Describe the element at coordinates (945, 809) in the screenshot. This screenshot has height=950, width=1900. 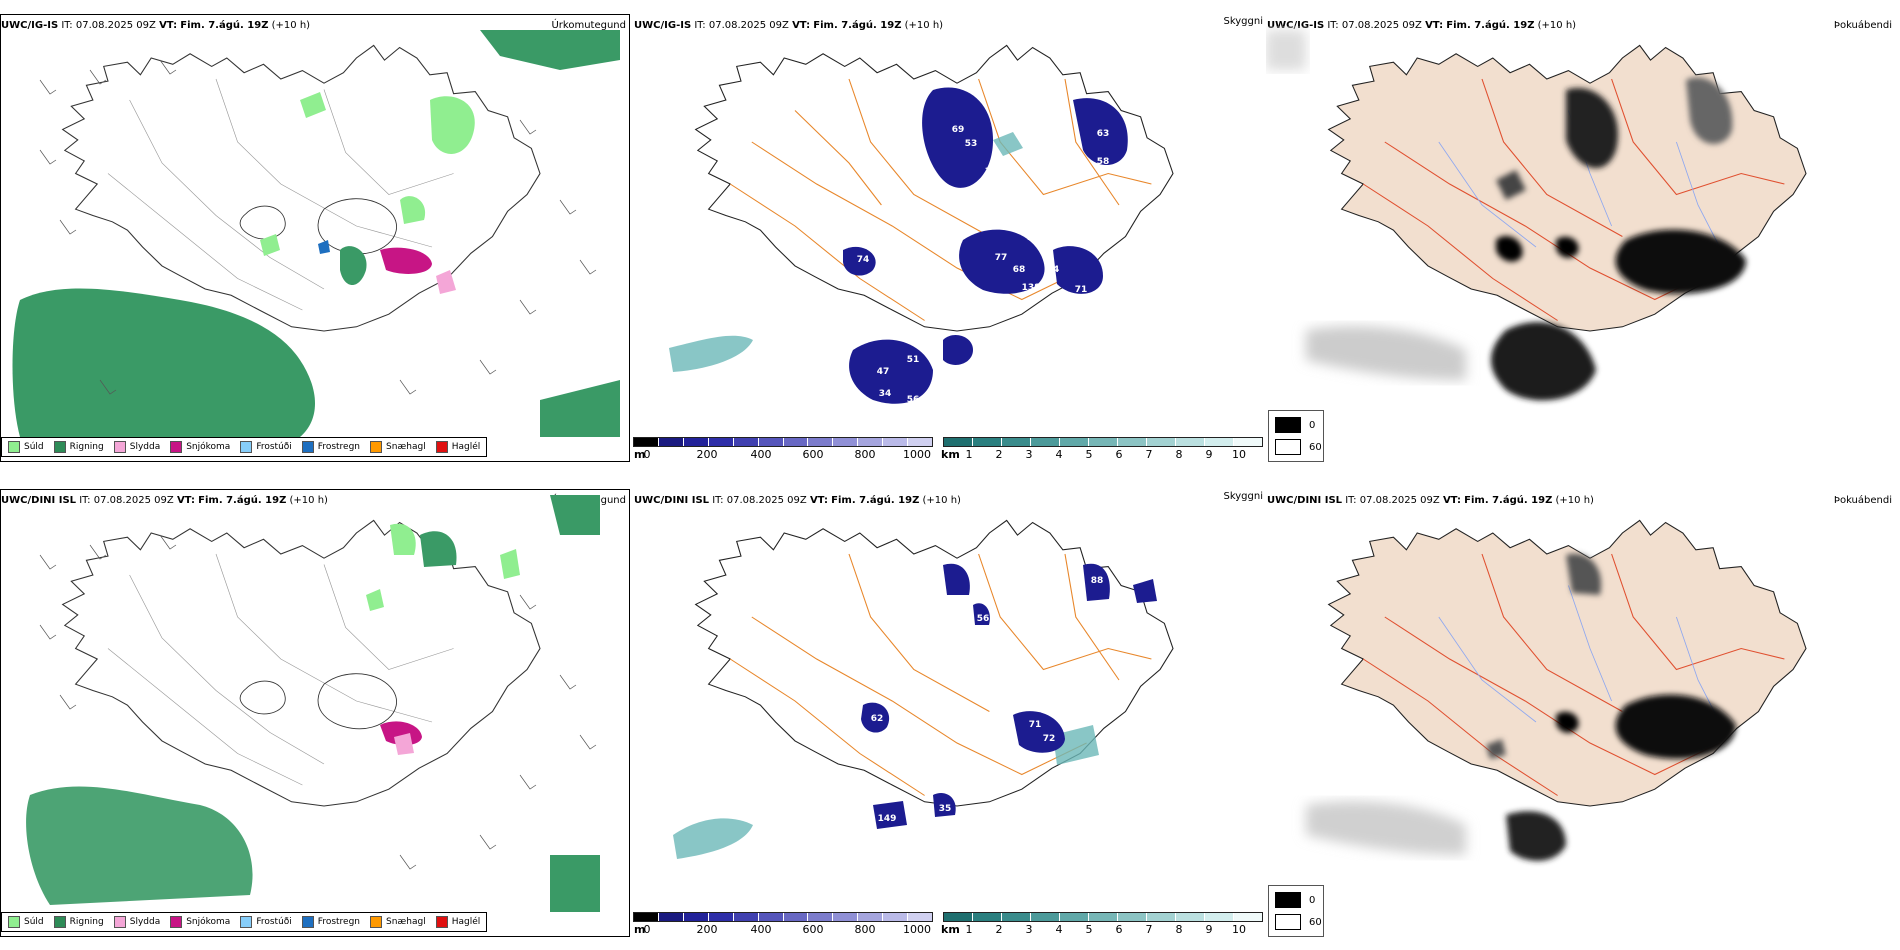
I see `cloud-label: 35` at that location.